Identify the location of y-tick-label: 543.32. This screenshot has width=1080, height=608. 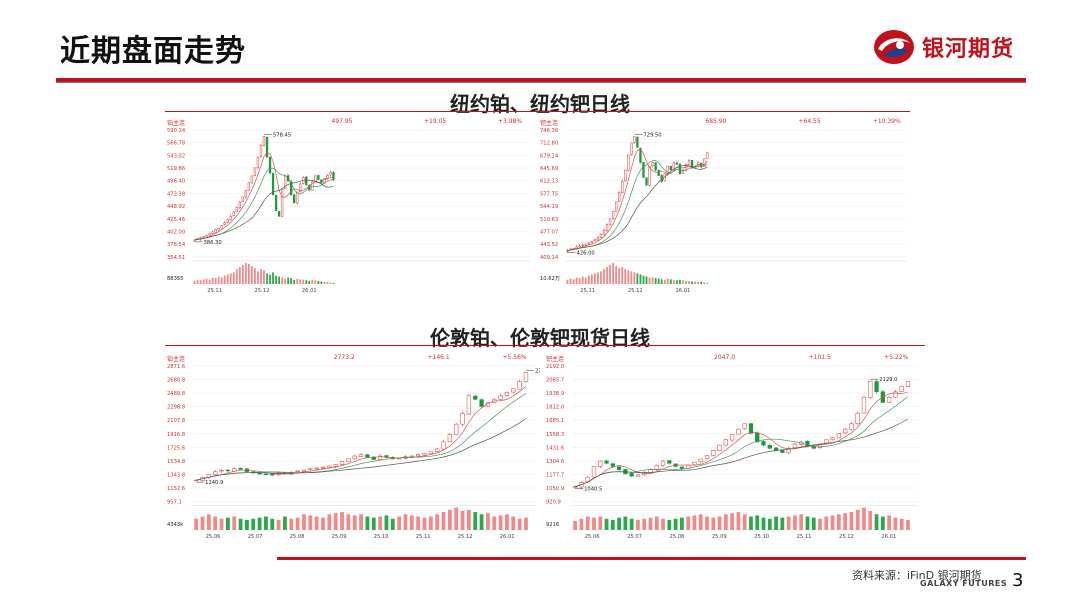
(176, 156).